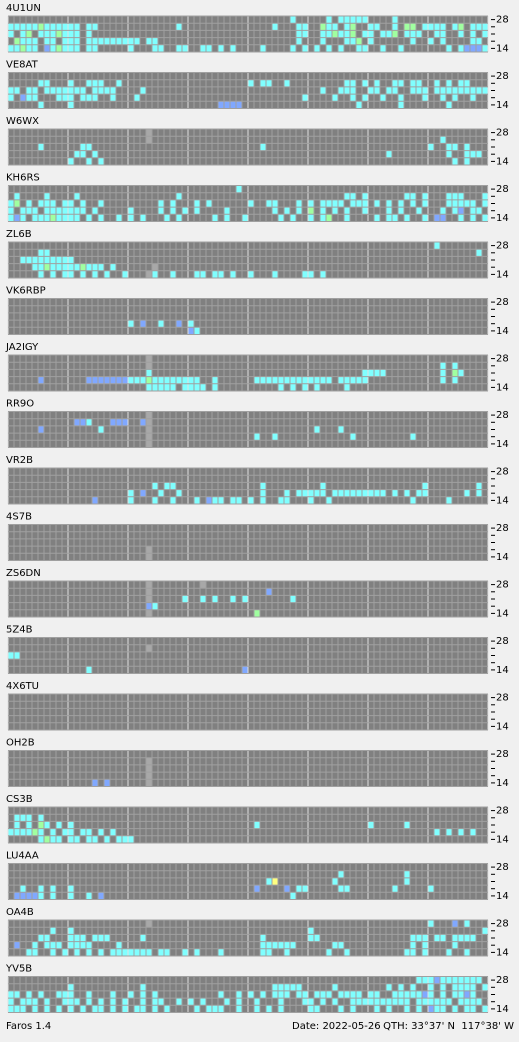 This screenshot has width=519, height=1042. I want to click on station-name: 4U1UN, so click(23, 8).